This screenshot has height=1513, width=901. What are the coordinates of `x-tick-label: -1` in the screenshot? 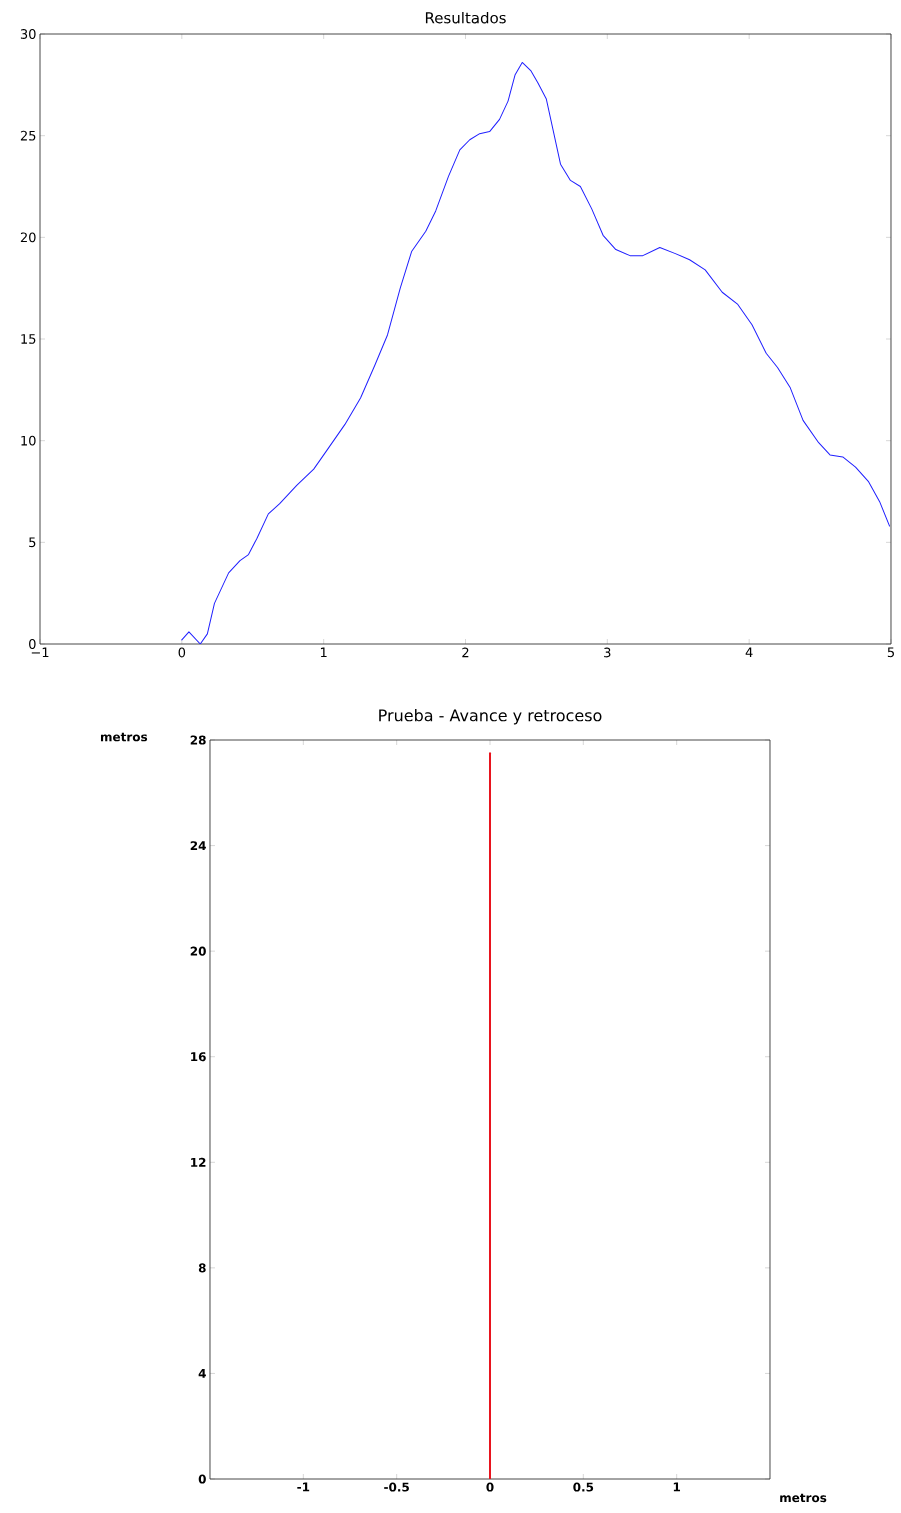 It's located at (303, 1487).